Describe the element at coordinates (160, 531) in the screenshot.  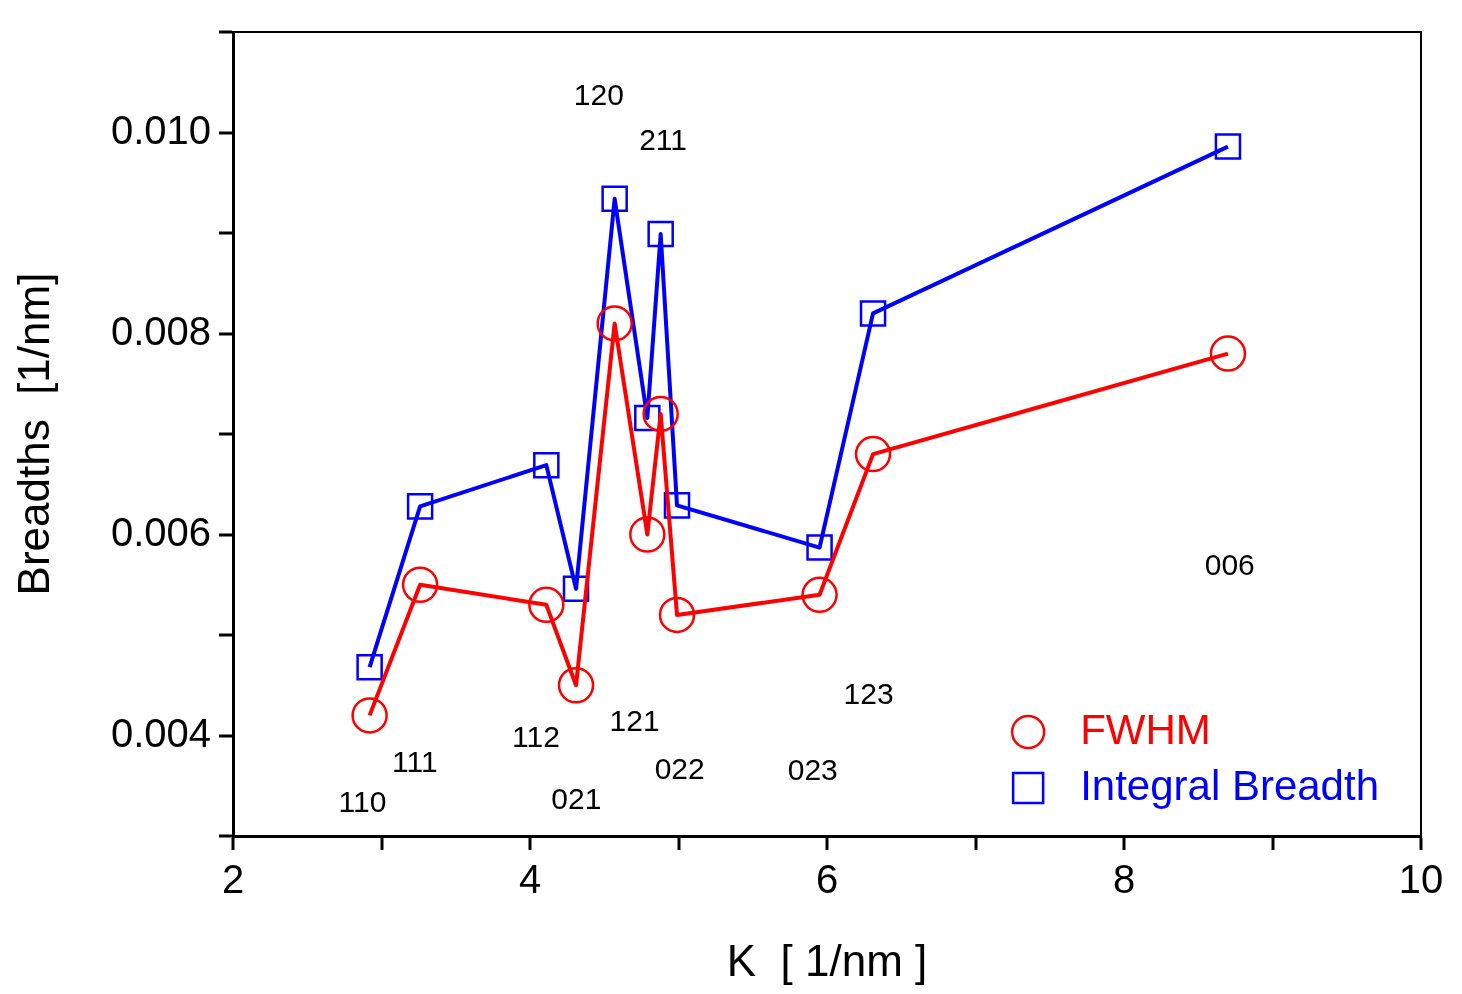
I see `y-tick-label: 0.006` at that location.